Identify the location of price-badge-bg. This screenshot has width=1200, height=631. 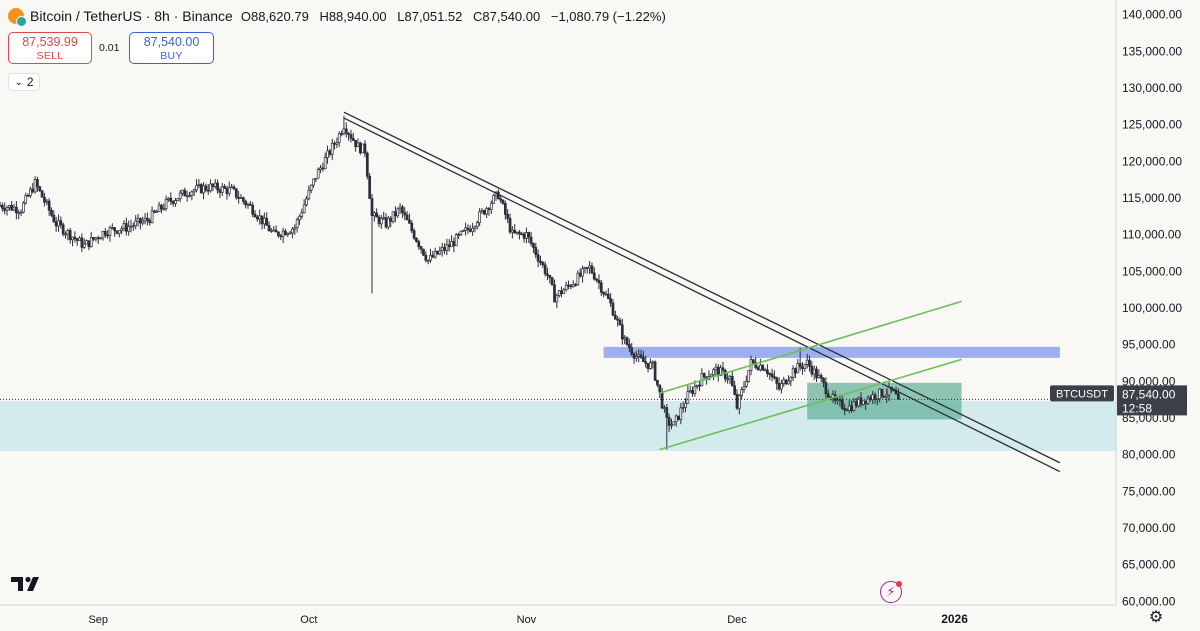
(1152, 400).